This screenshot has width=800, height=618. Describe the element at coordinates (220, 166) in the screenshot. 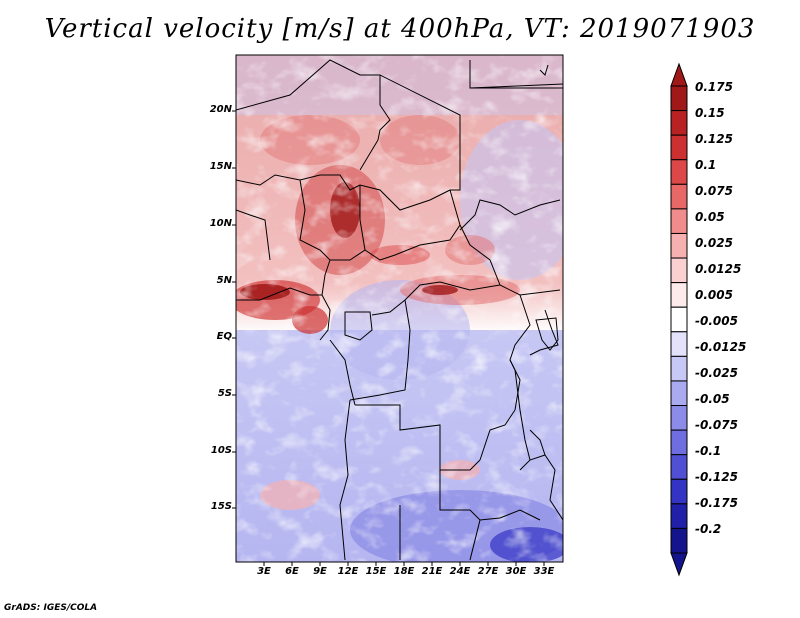

I see `lat-label-15n: 15N` at that location.